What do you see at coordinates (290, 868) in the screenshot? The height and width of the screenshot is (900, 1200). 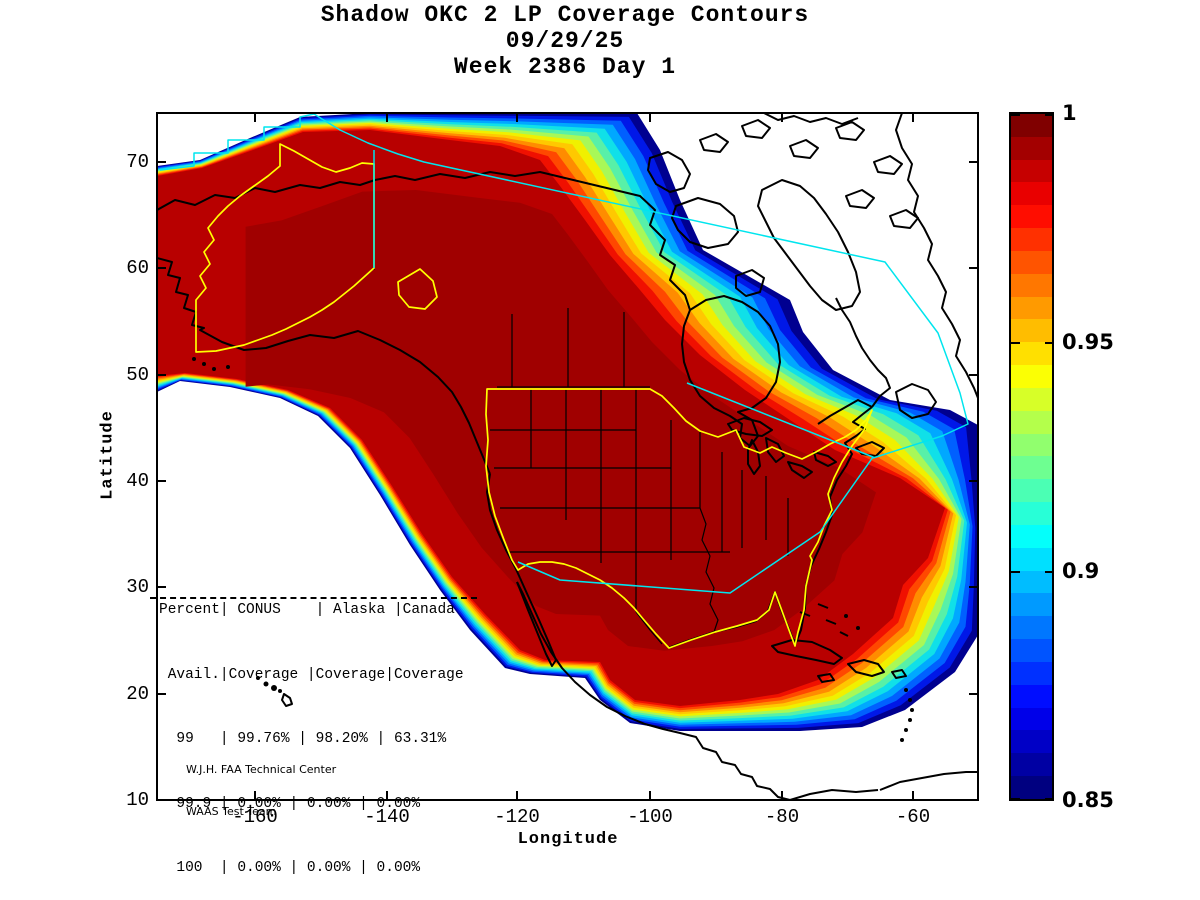 I see `stats-row-100: 100 | 0.00% | 0.00% | 0.00%` at bounding box center [290, 868].